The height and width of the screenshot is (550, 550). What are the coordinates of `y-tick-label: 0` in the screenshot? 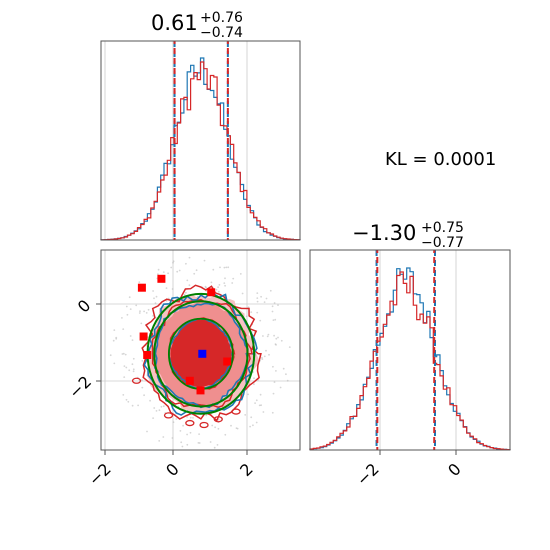 It's located at (84, 306).